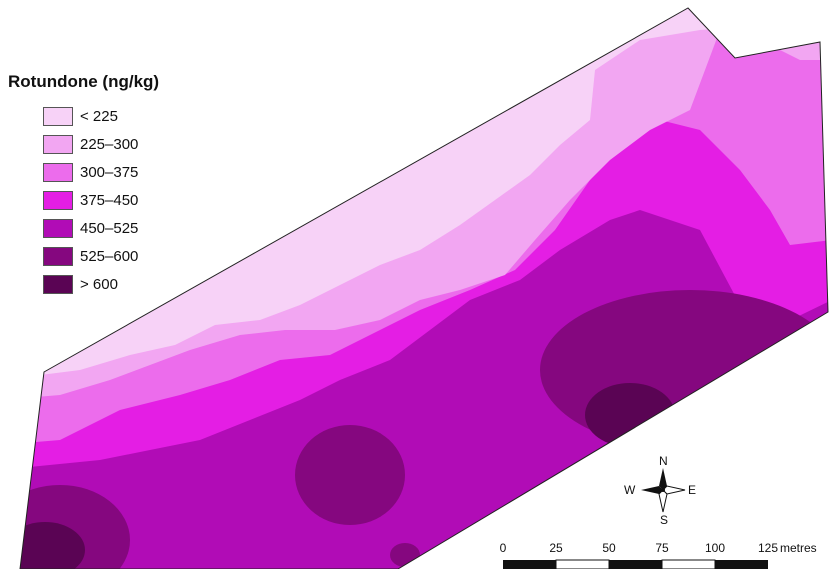 The height and width of the screenshot is (569, 832). I want to click on legend-item: 525–600, so click(90, 256).